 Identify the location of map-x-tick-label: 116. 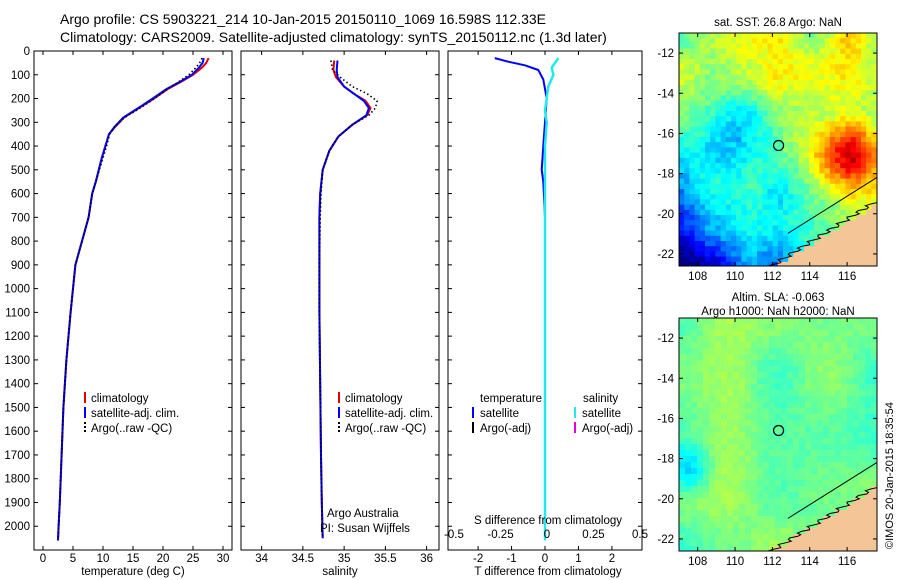
(847, 277).